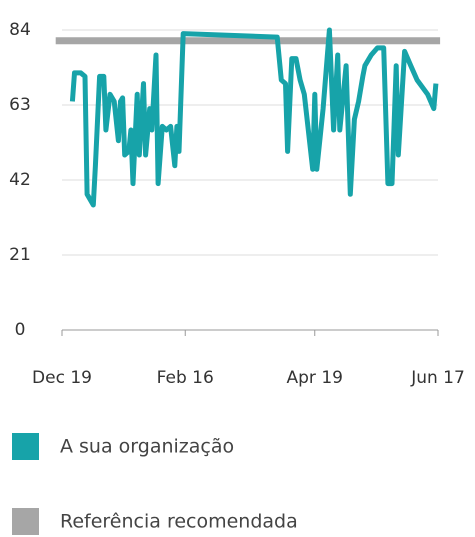  I want to click on y-tick-label: 0, so click(20, 330).